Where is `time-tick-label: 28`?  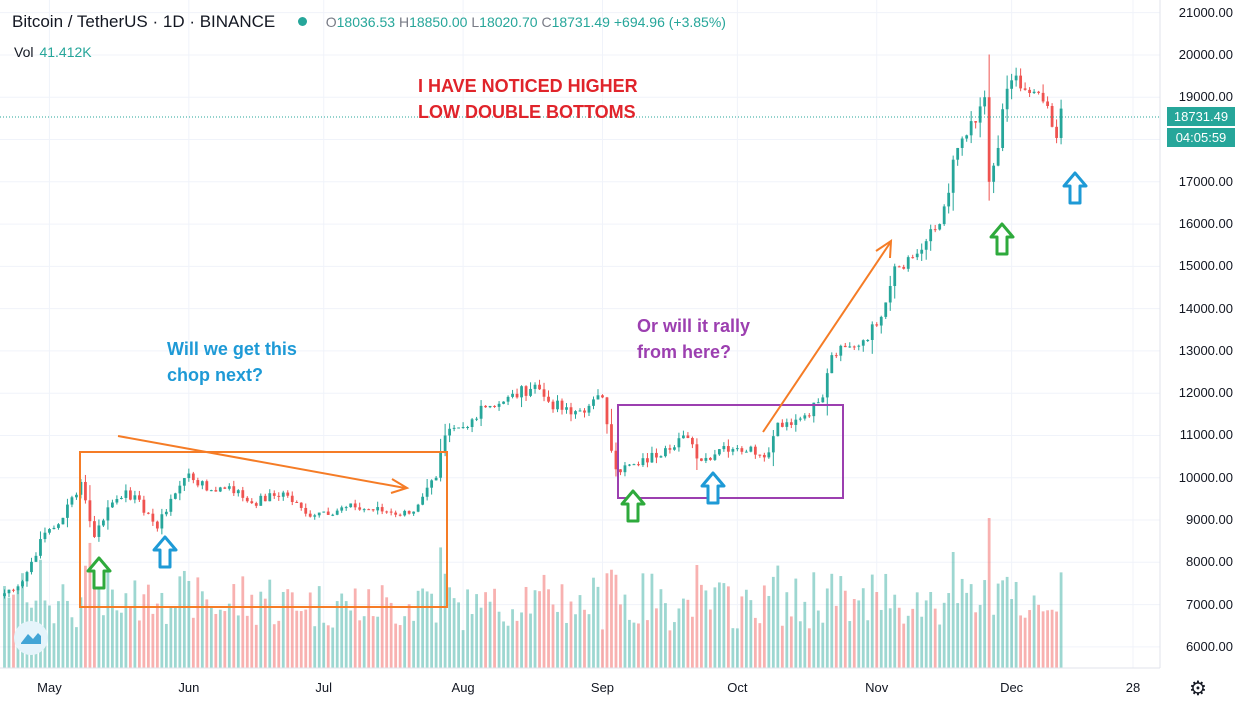 time-tick-label: 28 is located at coordinates (1133, 687).